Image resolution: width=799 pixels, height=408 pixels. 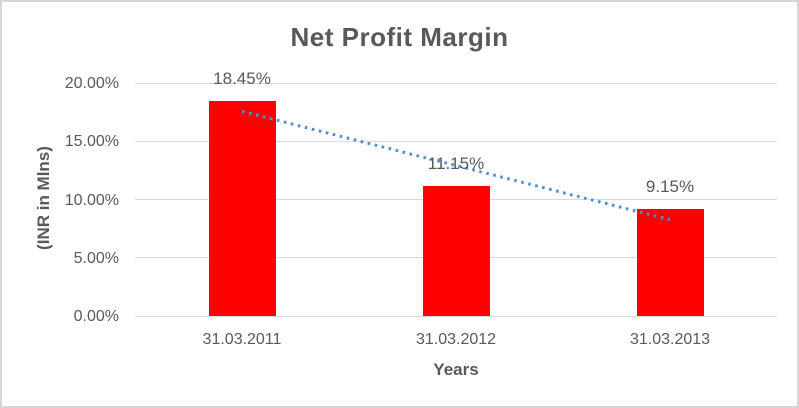 What do you see at coordinates (456, 251) in the screenshot?
I see `bar-31.03.2012` at bounding box center [456, 251].